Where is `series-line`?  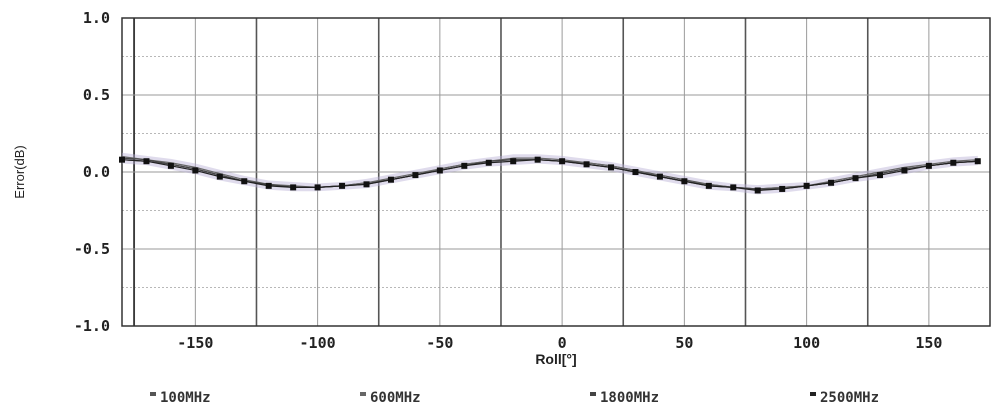 series-line is located at coordinates (549, 175).